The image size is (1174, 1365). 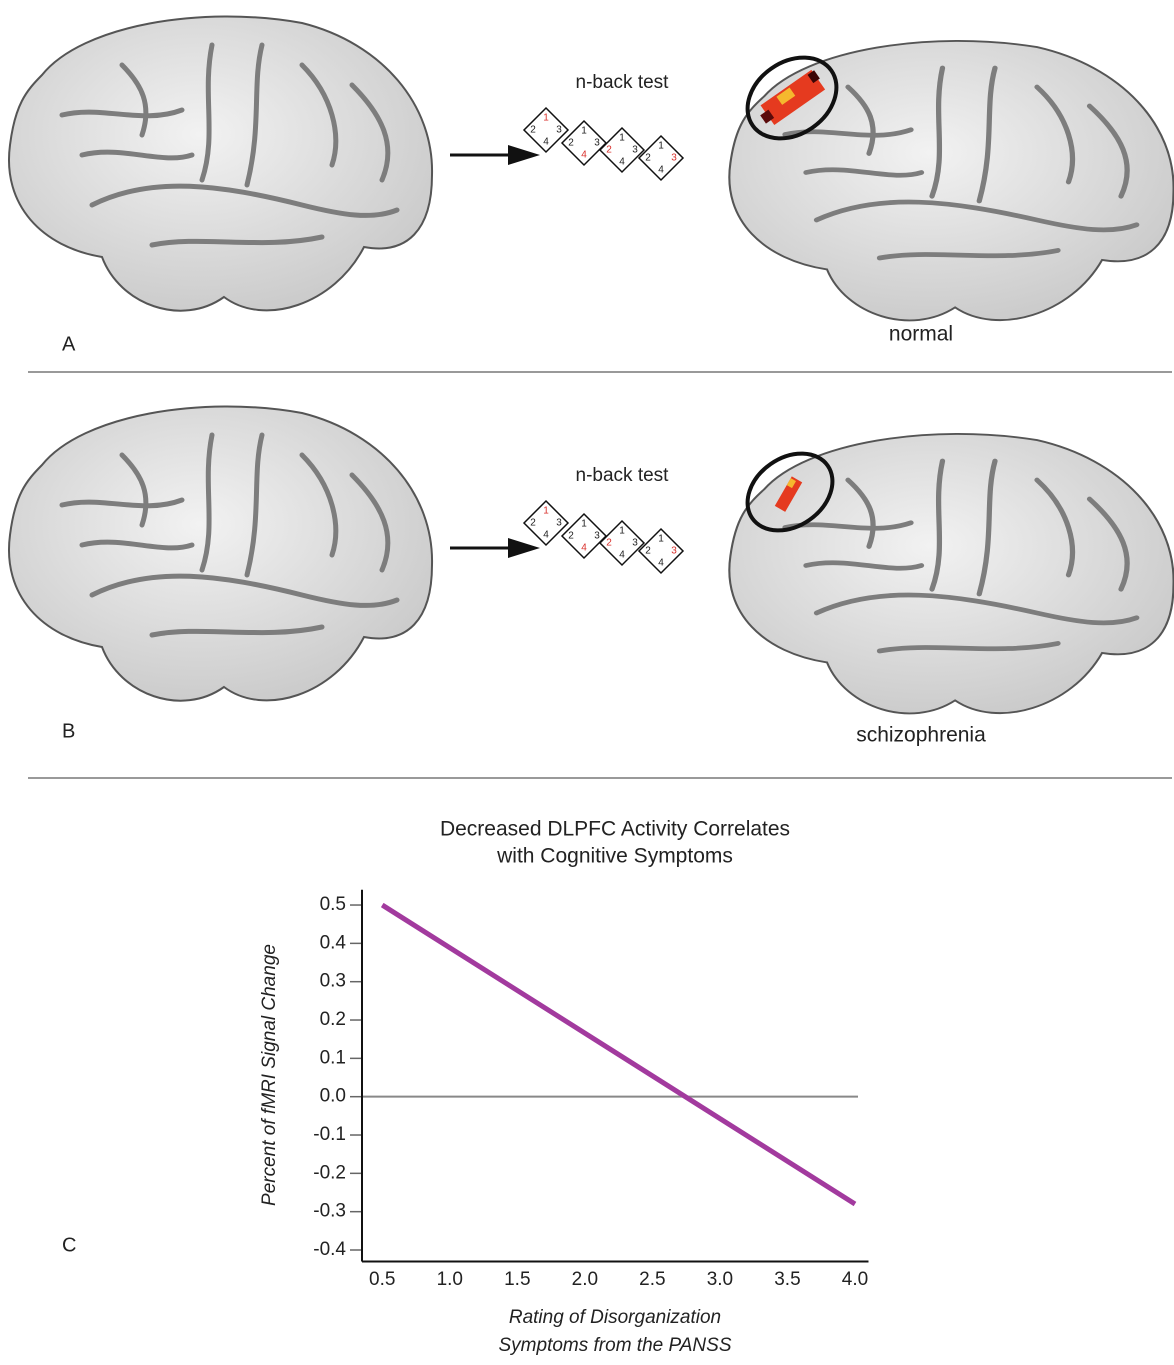 What do you see at coordinates (921, 735) in the screenshot?
I see `condition-label: schizophrenia` at bounding box center [921, 735].